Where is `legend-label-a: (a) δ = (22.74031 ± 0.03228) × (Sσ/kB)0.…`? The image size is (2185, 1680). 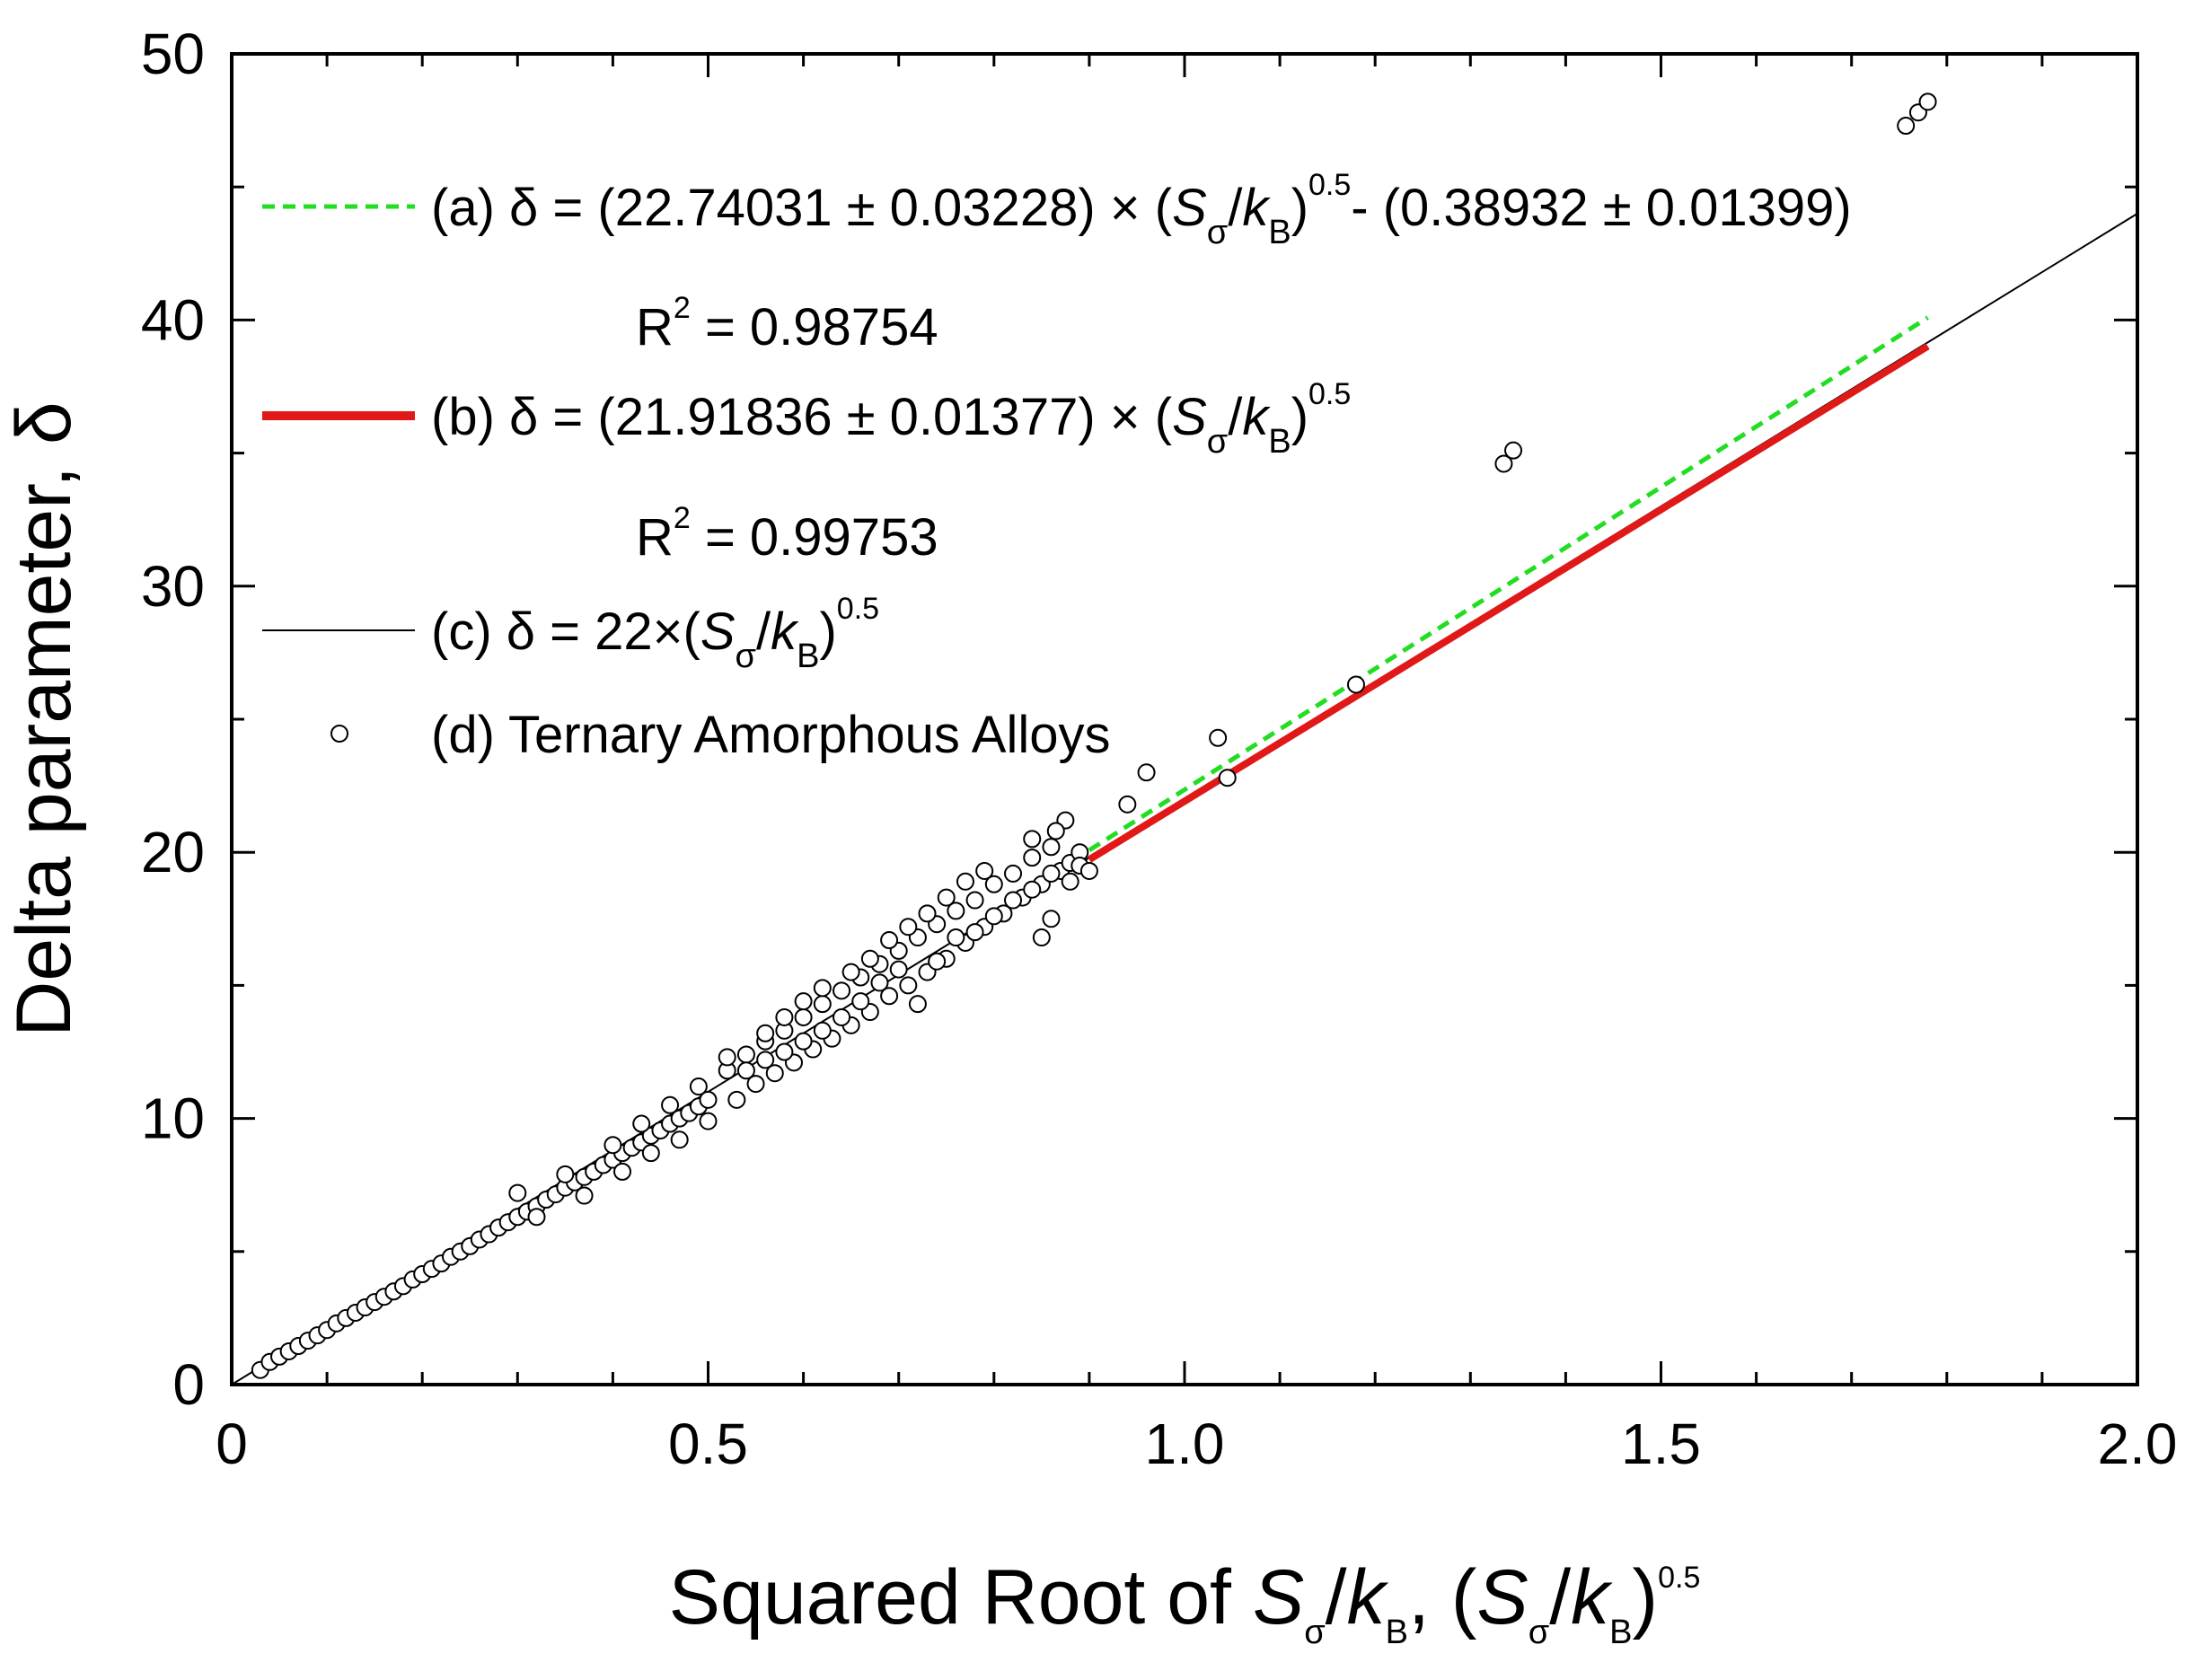 legend-label-a: (a) δ = (22.74031 ± 0.03228) × (Sσ/kB)0.… is located at coordinates (1142, 209).